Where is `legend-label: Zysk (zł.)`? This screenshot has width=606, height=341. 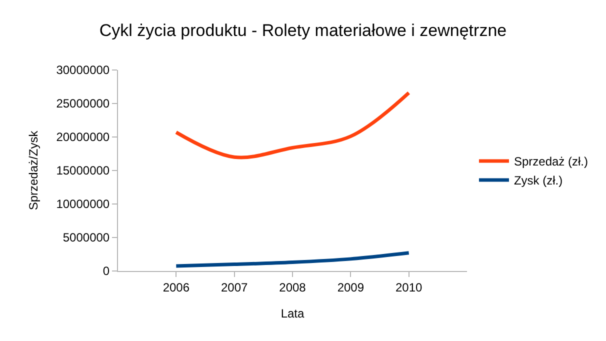
legend-label: Zysk (zł.) is located at coordinates (538, 181).